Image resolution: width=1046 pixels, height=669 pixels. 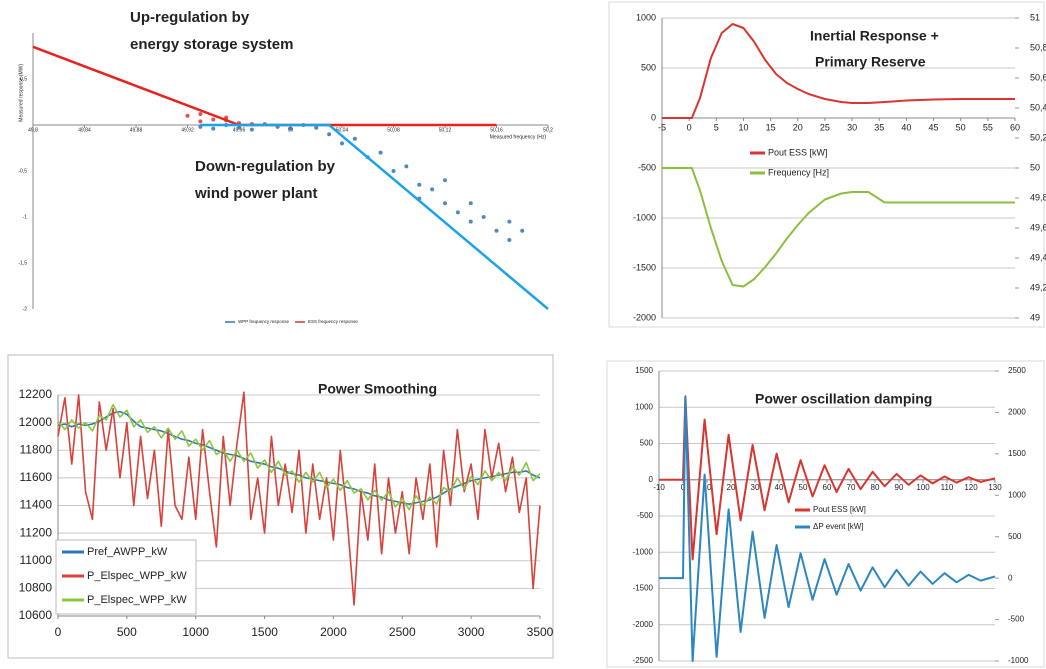 What do you see at coordinates (923, 487) in the screenshot?
I see `x-tick-label: 100` at bounding box center [923, 487].